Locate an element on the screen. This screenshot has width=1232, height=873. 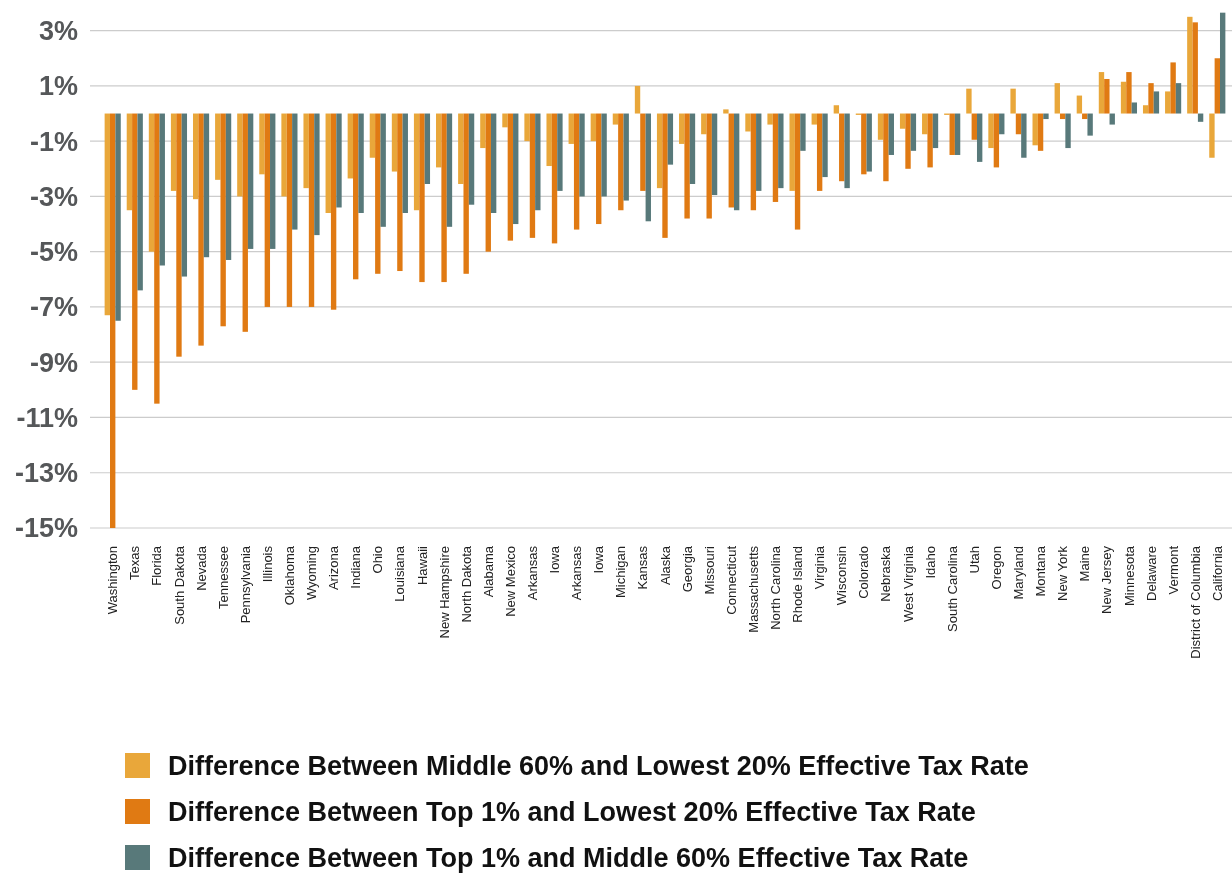
x-tick-label: Massachusetts is located at coordinates (753, 589).